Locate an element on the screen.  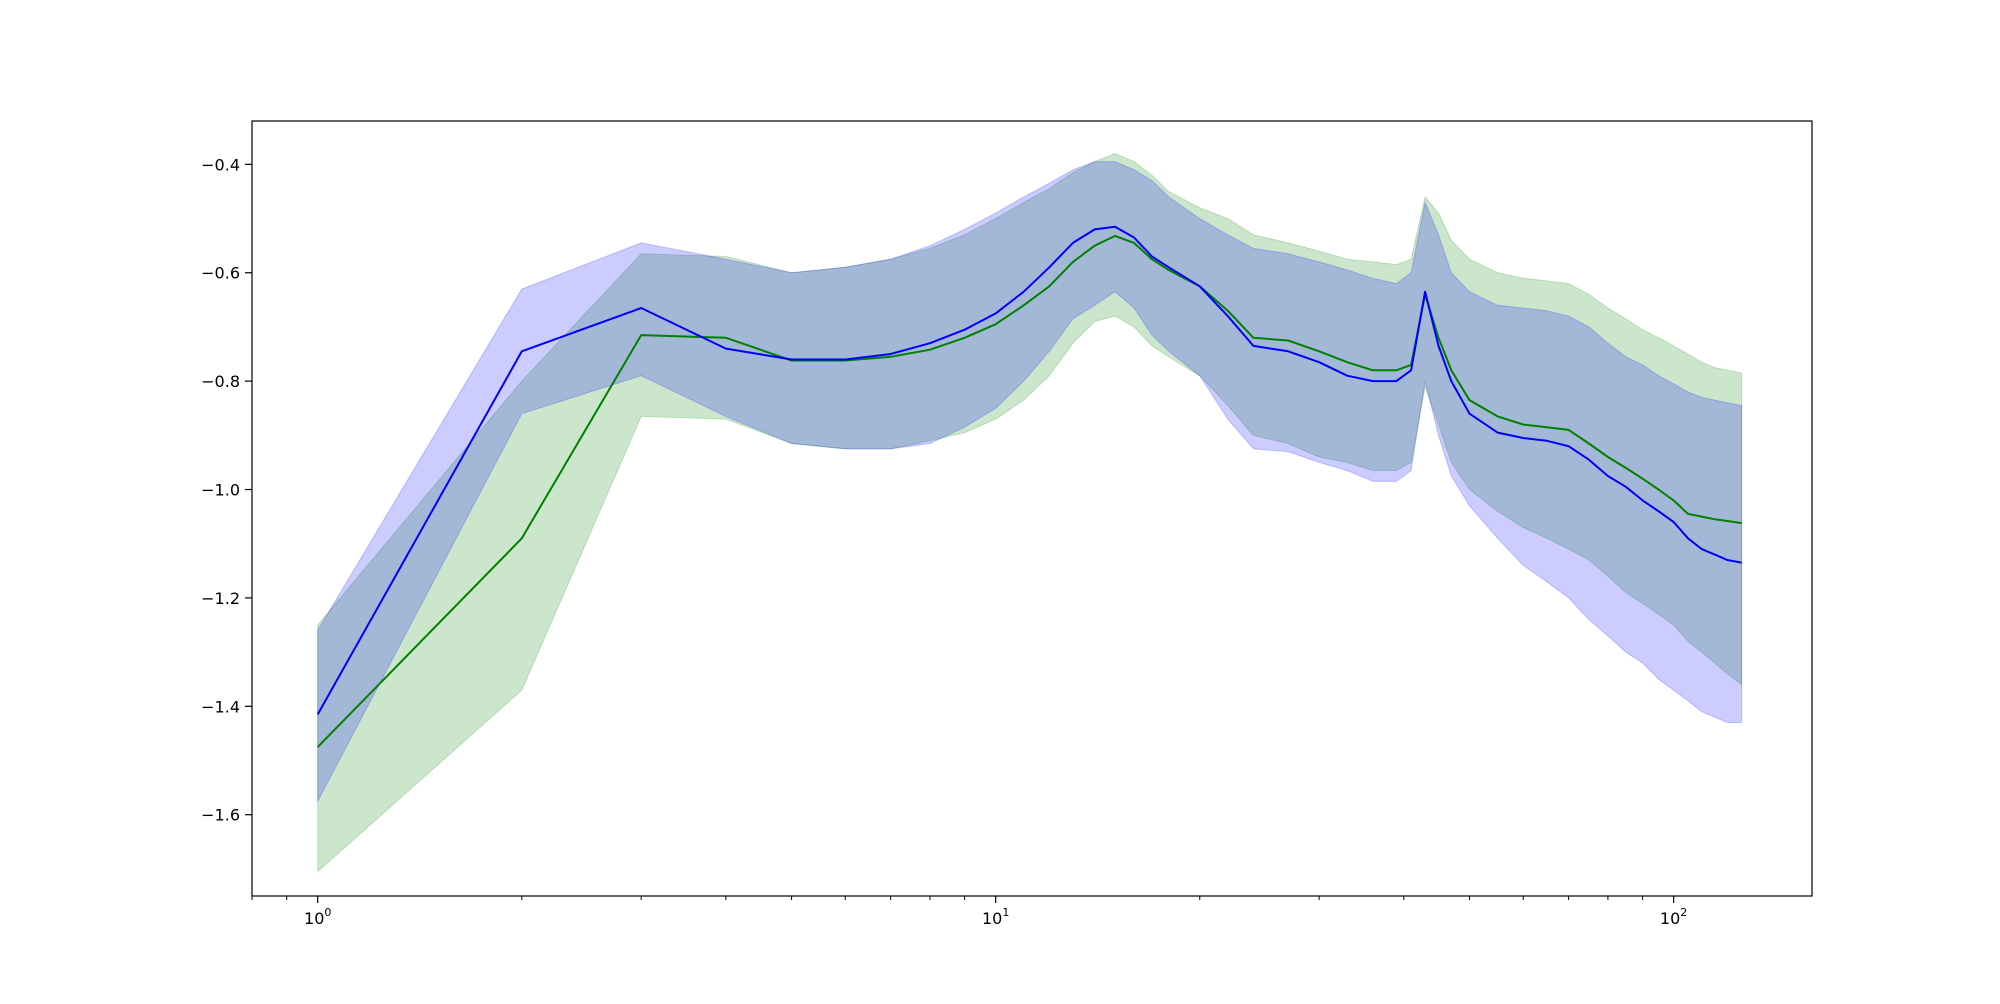
y-axis: −0.4 −0.6 −0.8 −1.0 −1.2 −1.4 −1.6 is located at coordinates (226, 490).